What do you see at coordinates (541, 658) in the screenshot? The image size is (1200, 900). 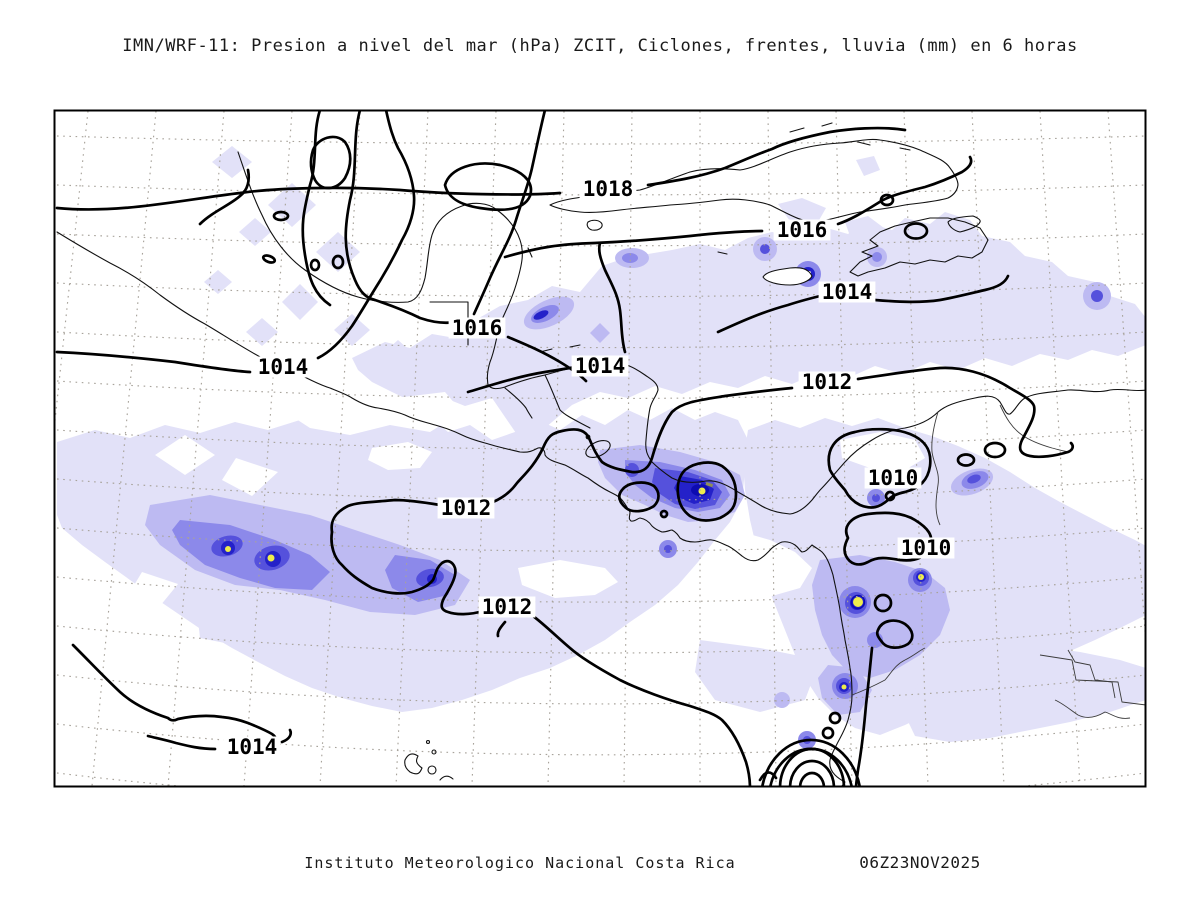 I see `isobar-1012-main-west` at bounding box center [541, 658].